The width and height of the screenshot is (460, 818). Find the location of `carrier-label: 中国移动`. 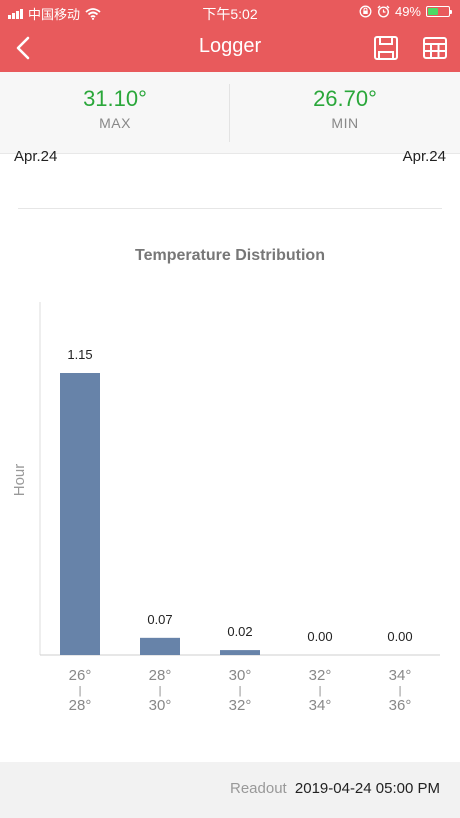

carrier-label: 中国移动 is located at coordinates (54, 14).